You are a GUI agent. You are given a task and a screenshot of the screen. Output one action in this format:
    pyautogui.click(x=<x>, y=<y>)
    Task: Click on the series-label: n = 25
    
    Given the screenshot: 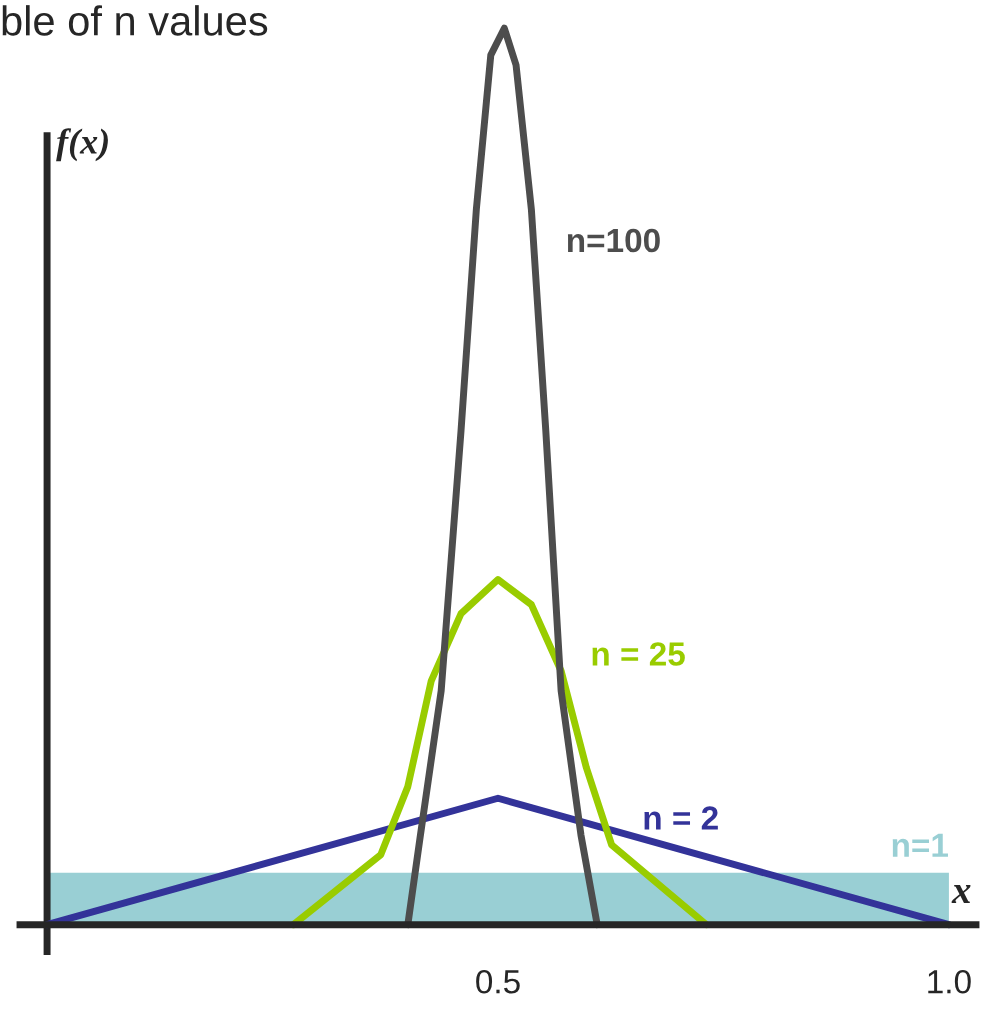 What is the action you would take?
    pyautogui.click(x=638, y=654)
    